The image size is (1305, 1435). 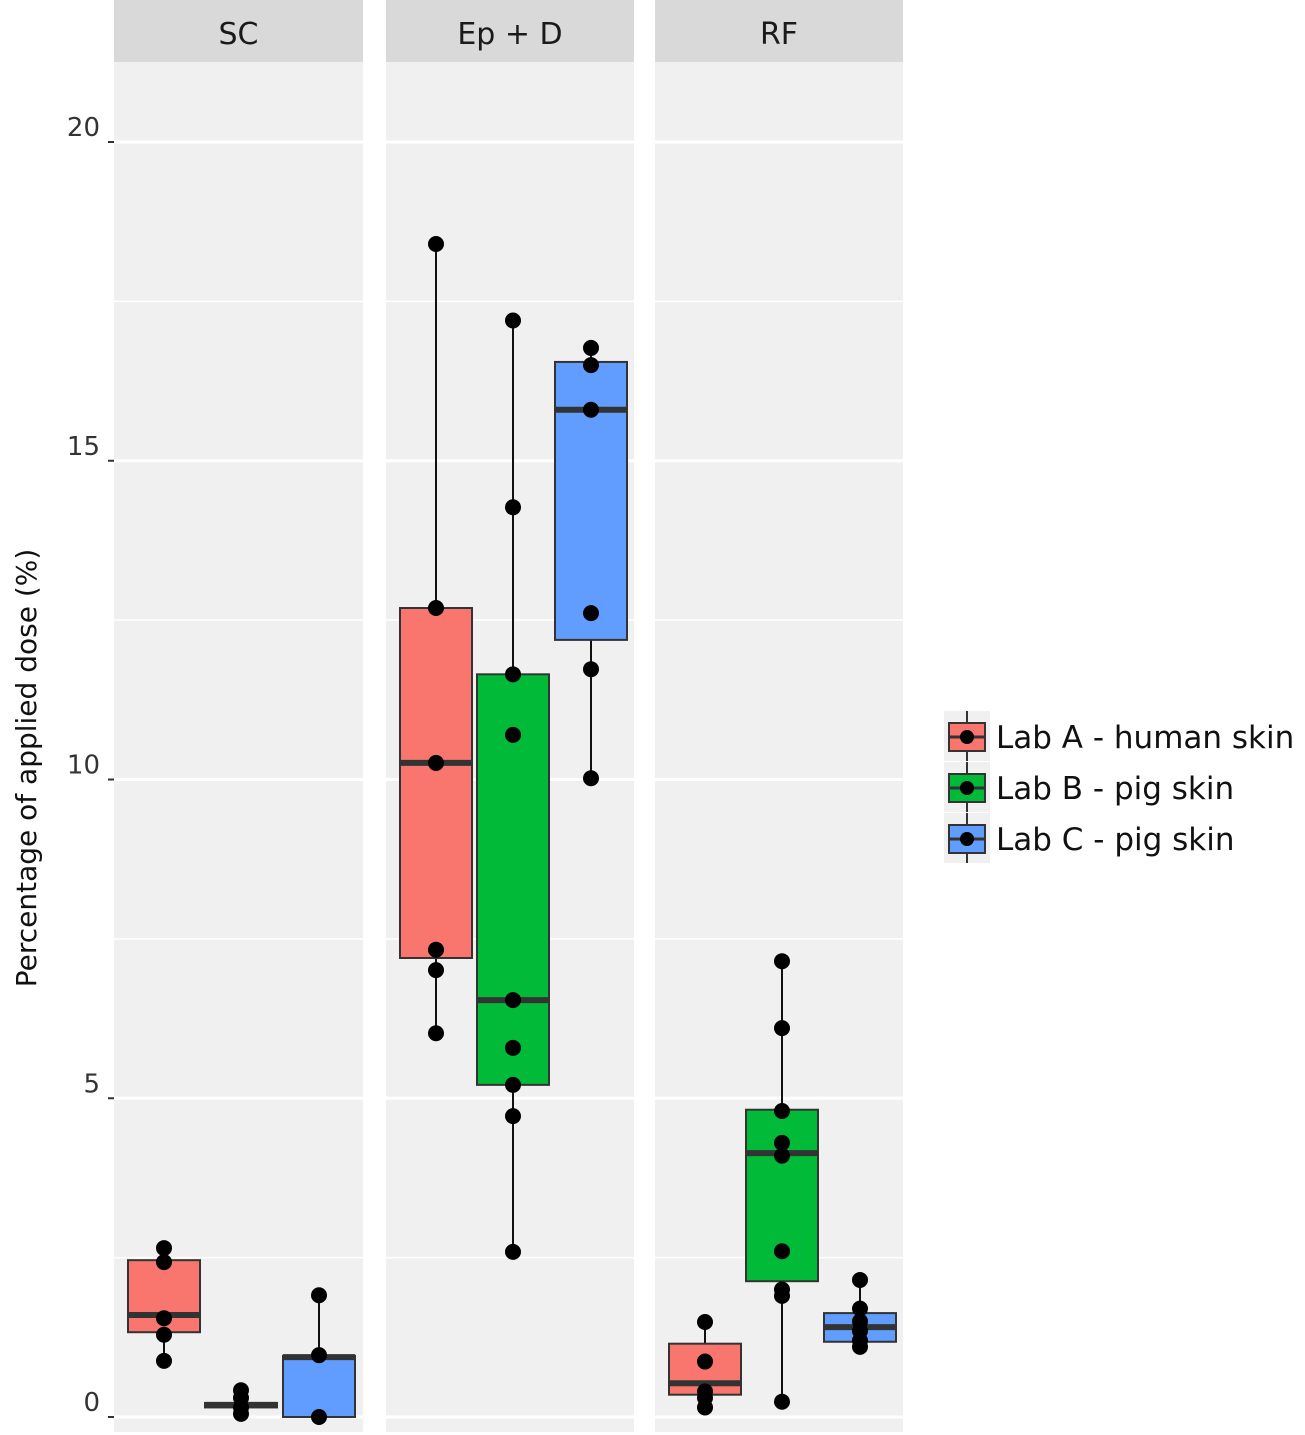 I want to click on y-tick-label: 0, so click(x=91, y=1403).